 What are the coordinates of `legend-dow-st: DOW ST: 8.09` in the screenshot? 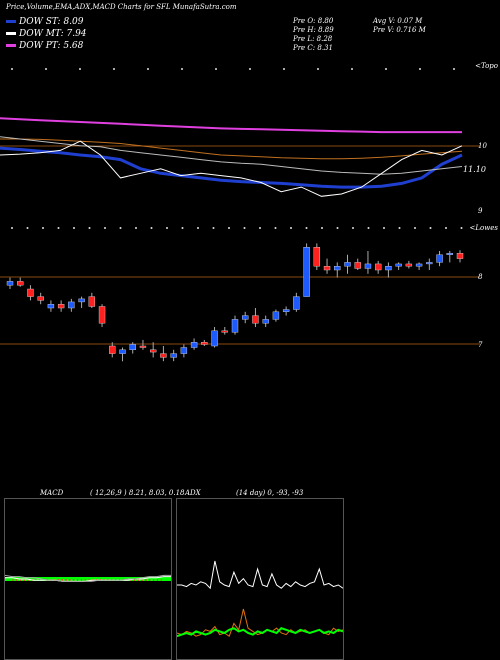 It's located at (46, 22).